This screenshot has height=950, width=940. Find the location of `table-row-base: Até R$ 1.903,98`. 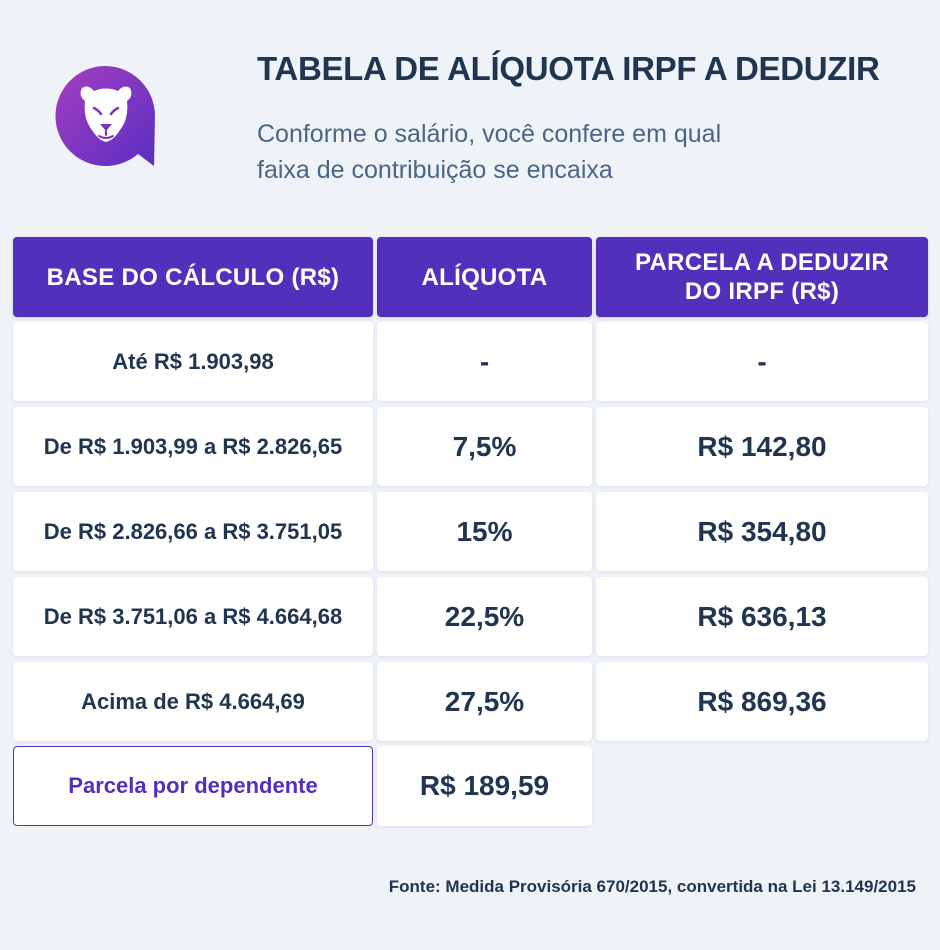

table-row-base: Até R$ 1.903,98 is located at coordinates (193, 361).